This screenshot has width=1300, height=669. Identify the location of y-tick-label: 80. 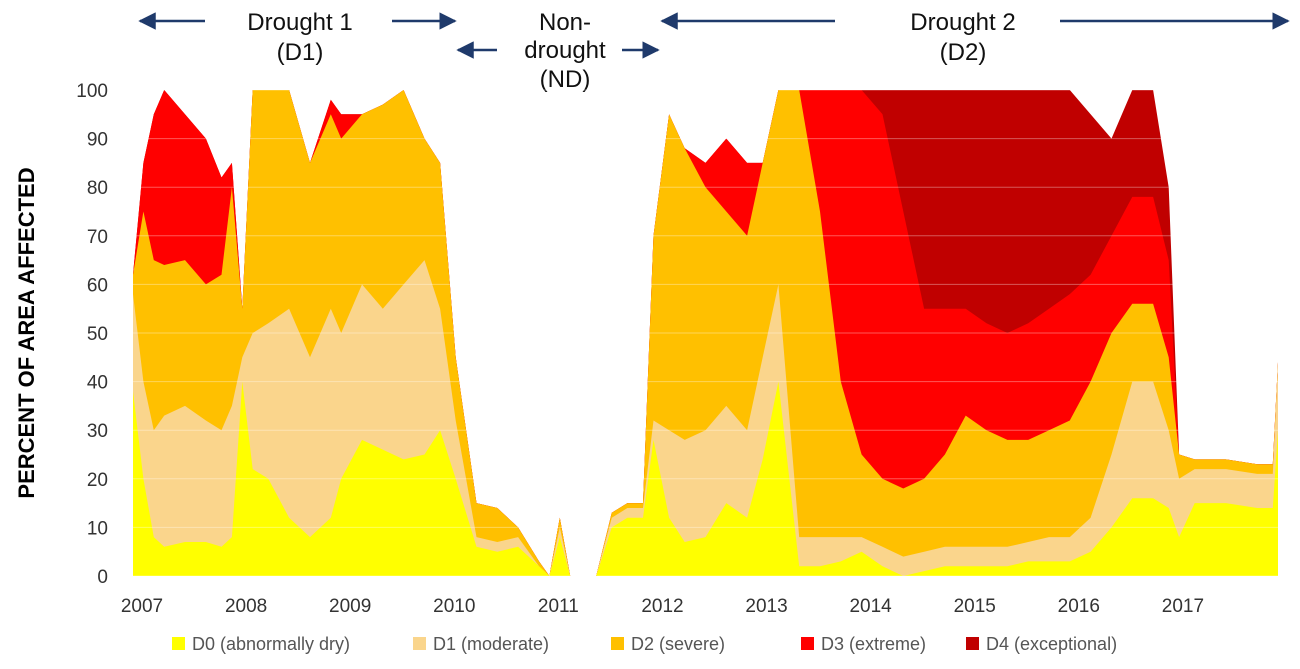
(97, 188).